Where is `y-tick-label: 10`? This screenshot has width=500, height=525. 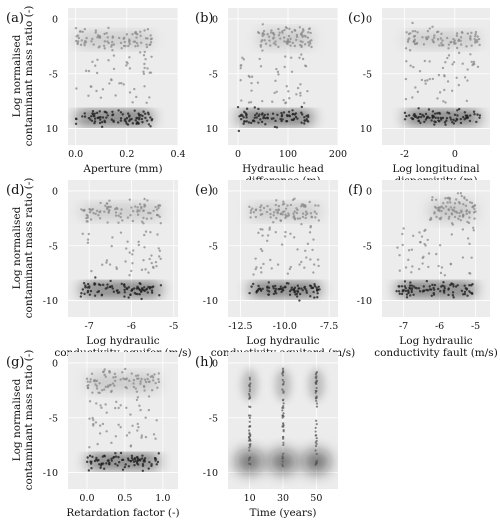 y-tick-label: 10 is located at coordinates (366, 129).